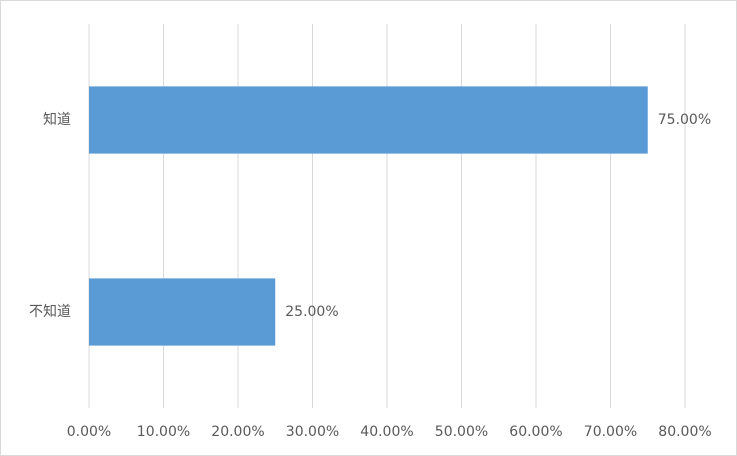 This screenshot has width=737, height=456. Describe the element at coordinates (237, 432) in the screenshot. I see `x-tick-label: 20.00%` at that location.